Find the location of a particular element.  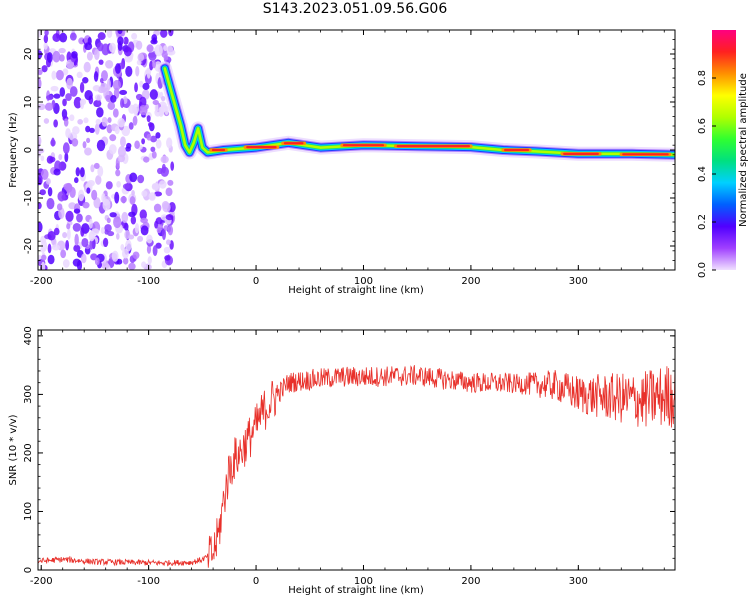

spectrogram-y-label: Frequency (Hz) is located at coordinates (13, 150).